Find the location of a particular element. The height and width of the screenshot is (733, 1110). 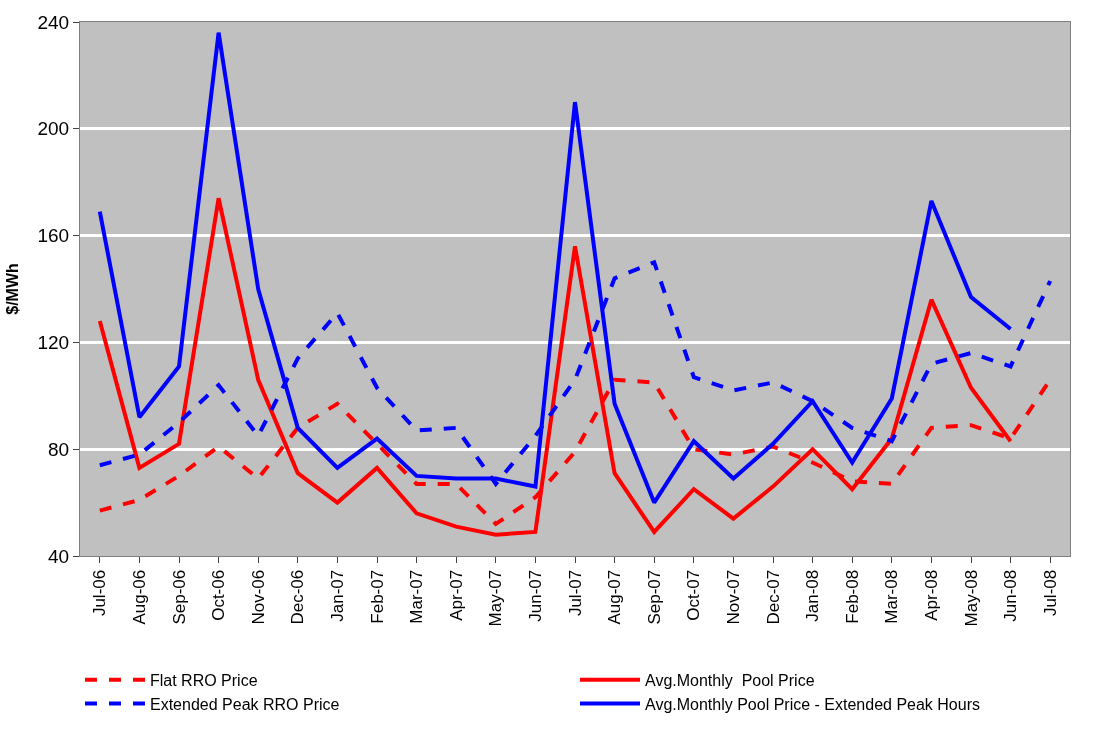

legend-label: Flat RRO Price is located at coordinates (204, 680).